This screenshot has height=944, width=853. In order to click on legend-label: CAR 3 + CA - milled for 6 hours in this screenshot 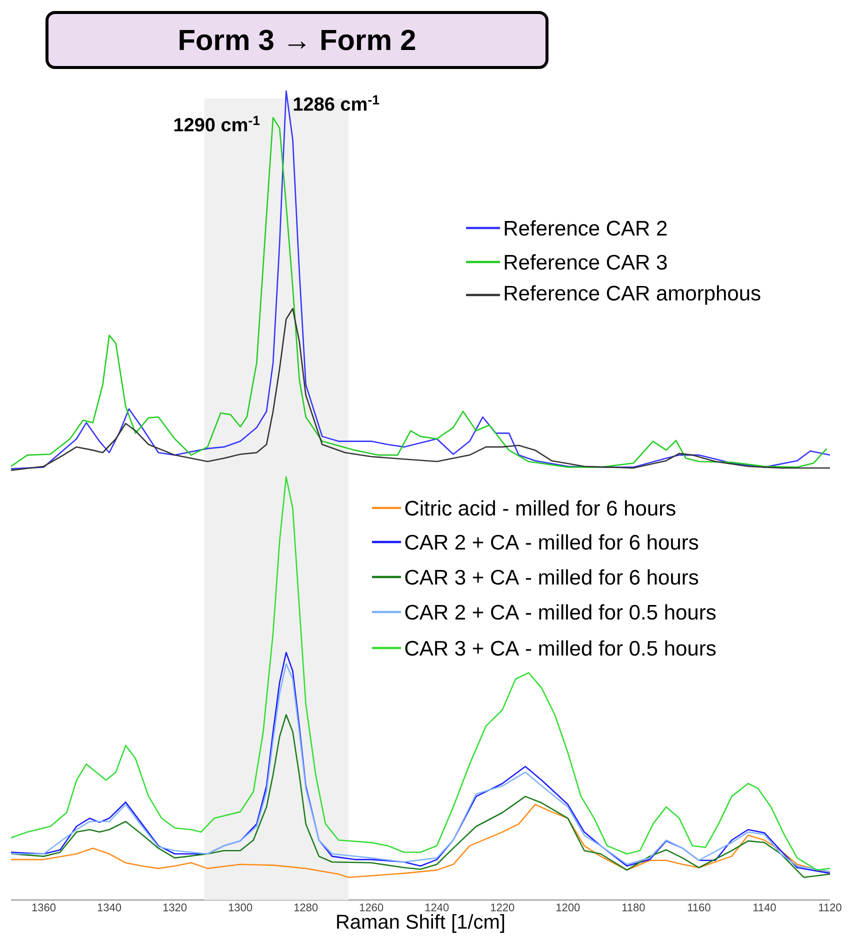, I will do `click(551, 577)`.